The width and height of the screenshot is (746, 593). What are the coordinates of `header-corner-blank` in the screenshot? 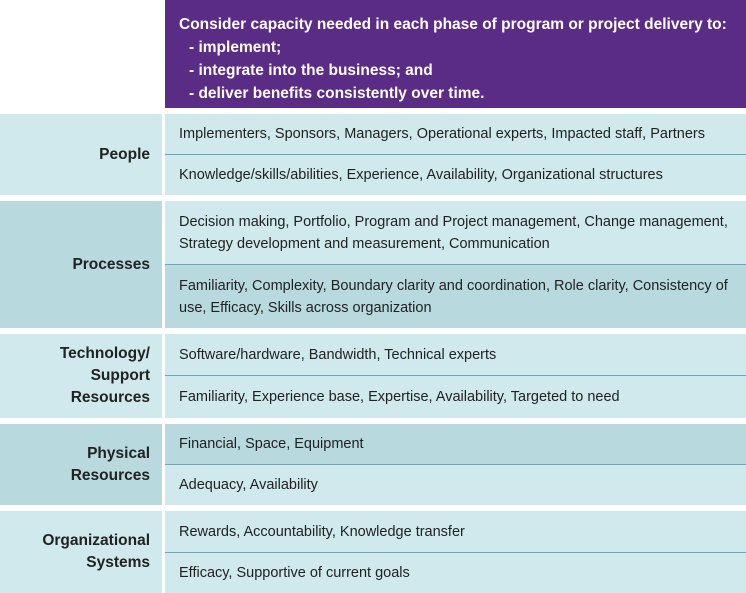 It's located at (81, 54).